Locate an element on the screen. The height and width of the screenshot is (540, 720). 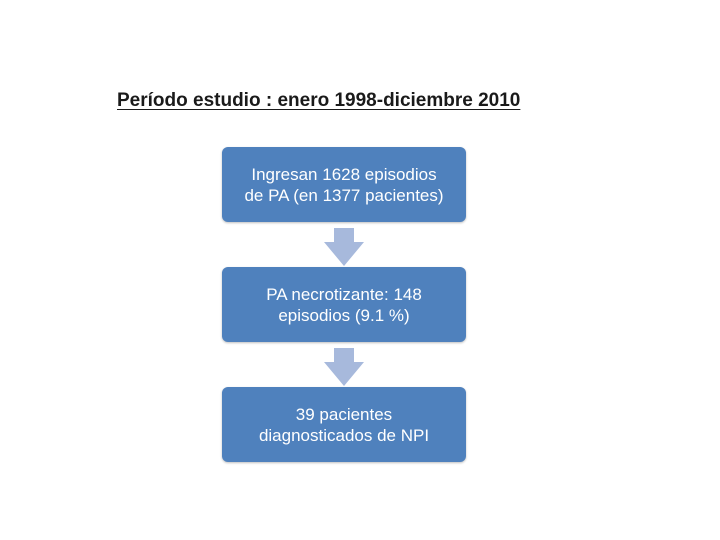
flow-step-3: 39 pacientes diagnosticados de NPI is located at coordinates (344, 424).